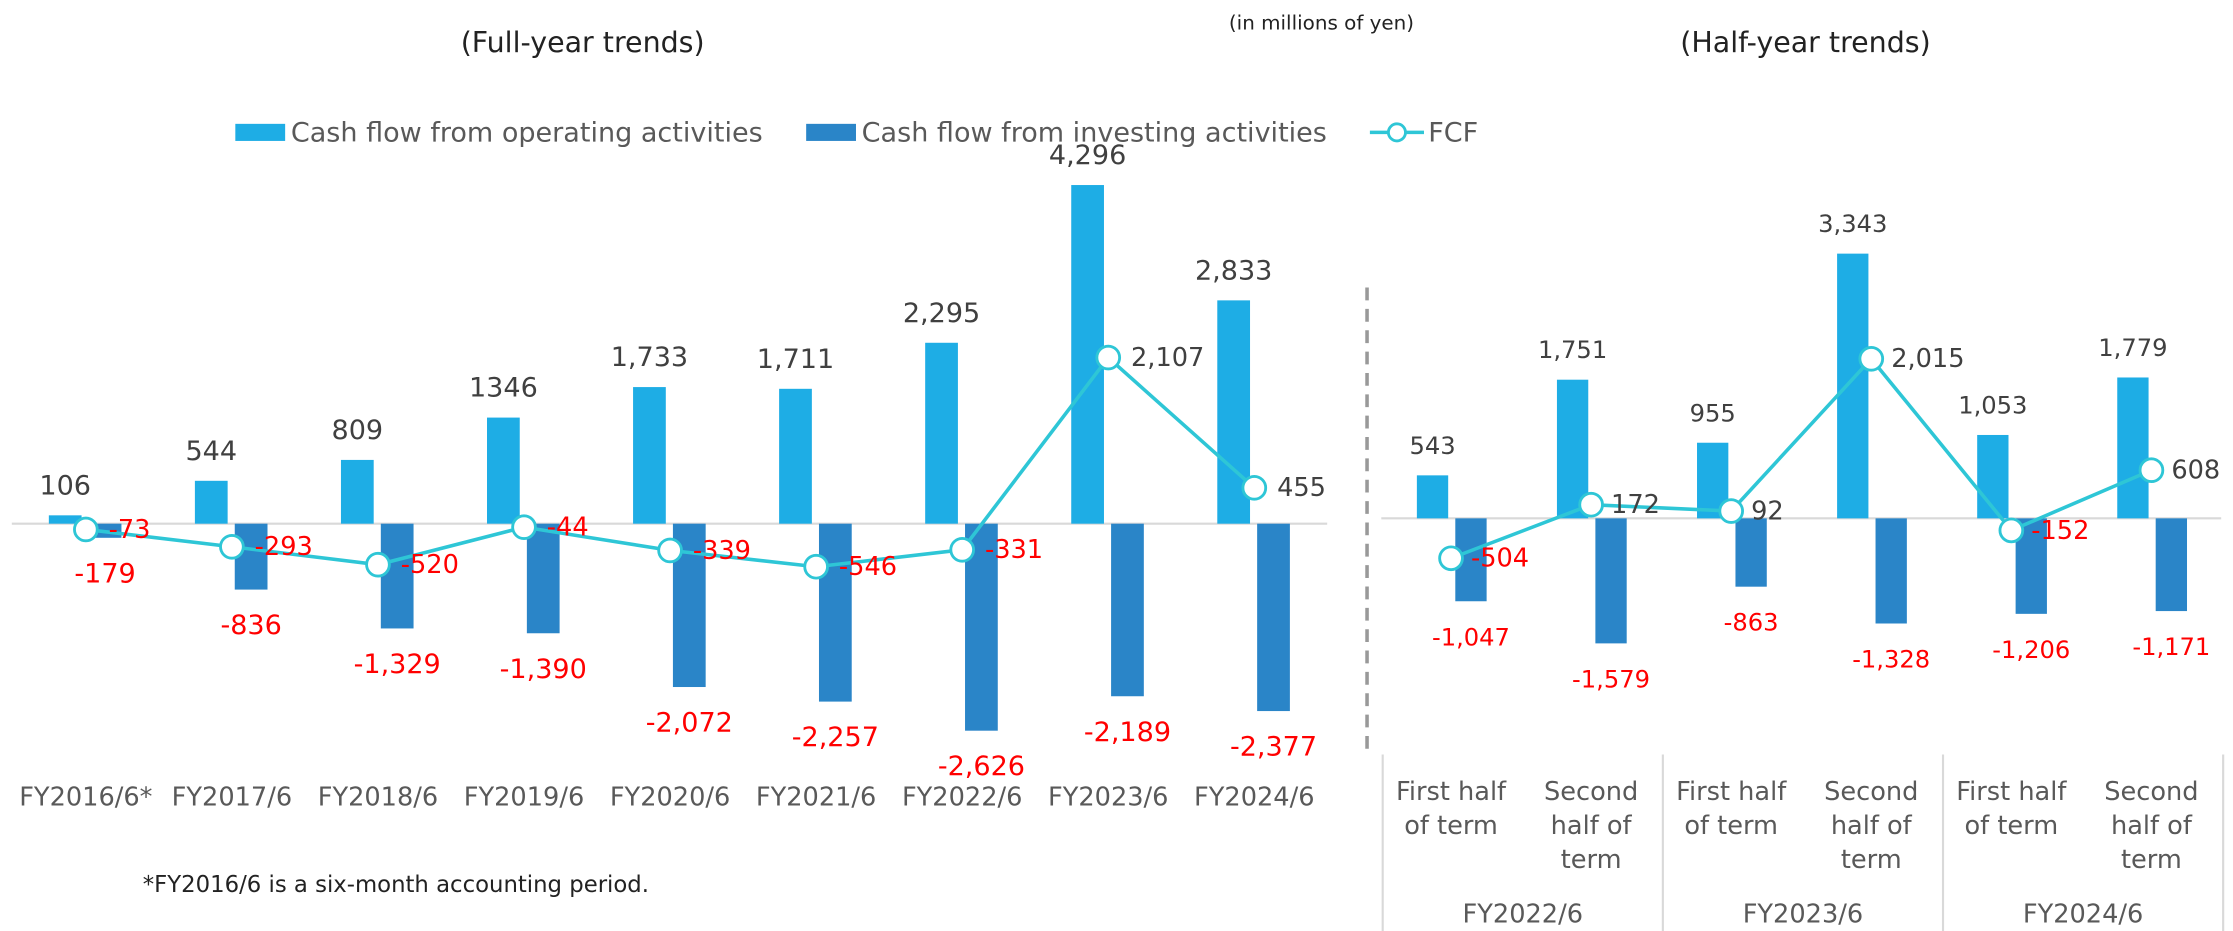 This screenshot has height=931, width=2233. I want to click on fcf-label: 2,015, so click(1927, 359).